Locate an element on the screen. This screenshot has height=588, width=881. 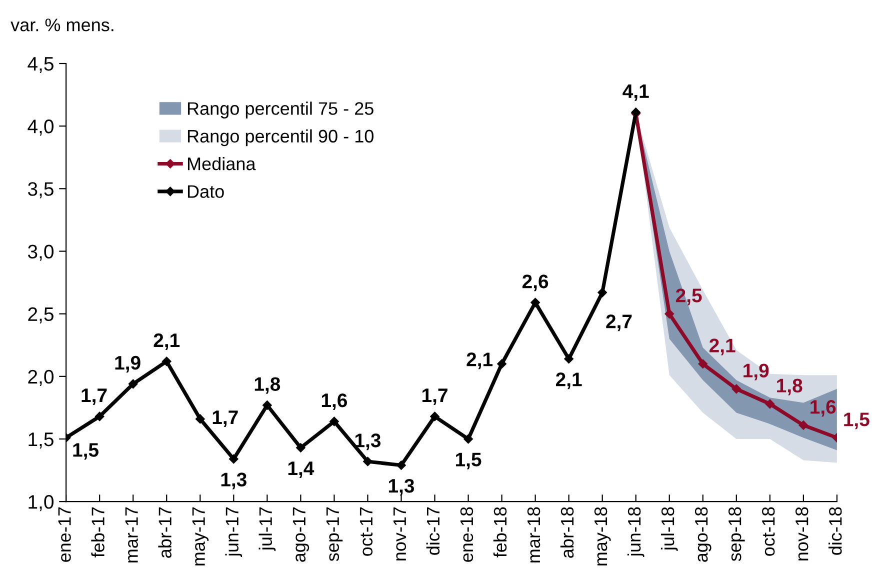
x-tick-label: nov-17 is located at coordinates (399, 533).